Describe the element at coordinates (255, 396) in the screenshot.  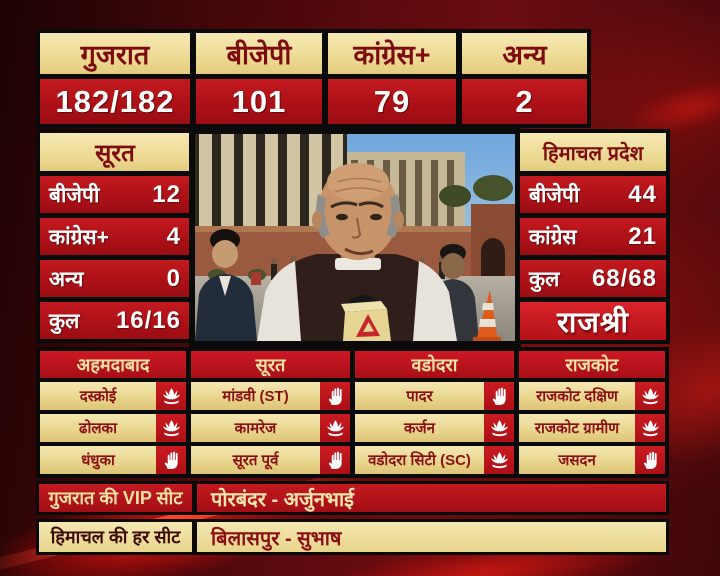
I see `seat-name: मांडवी (ST)` at that location.